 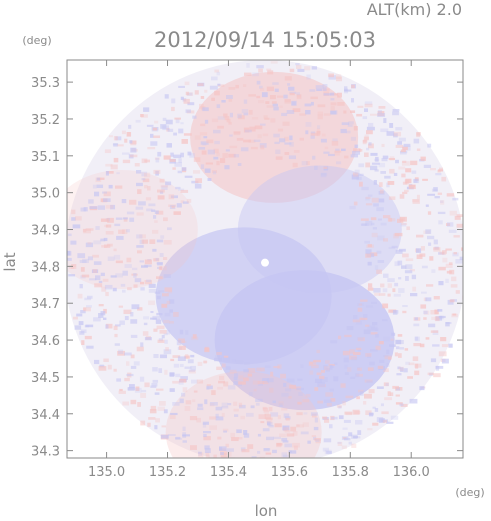 What do you see at coordinates (350, 472) in the screenshot?
I see `x-tick-label: 135.8` at bounding box center [350, 472].